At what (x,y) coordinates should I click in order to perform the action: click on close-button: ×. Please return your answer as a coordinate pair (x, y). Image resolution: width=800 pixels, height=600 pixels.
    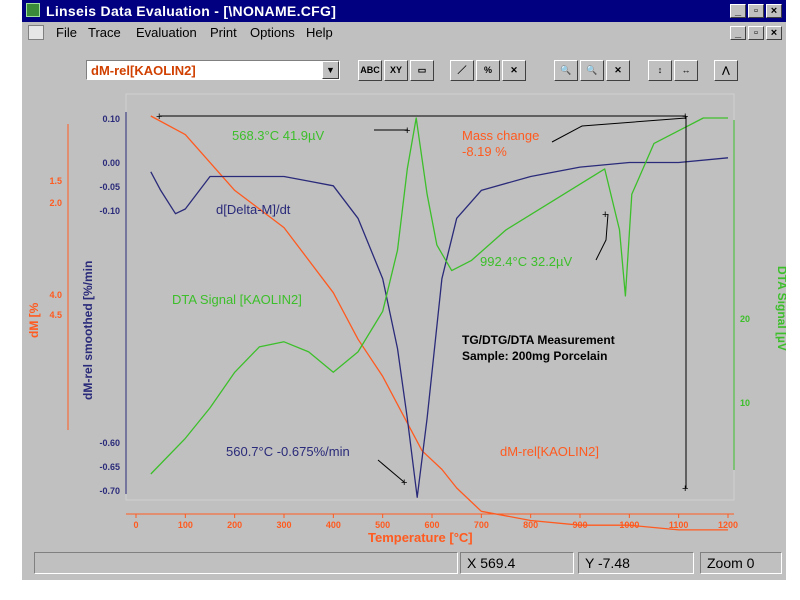
    Looking at the image, I should click on (774, 11).